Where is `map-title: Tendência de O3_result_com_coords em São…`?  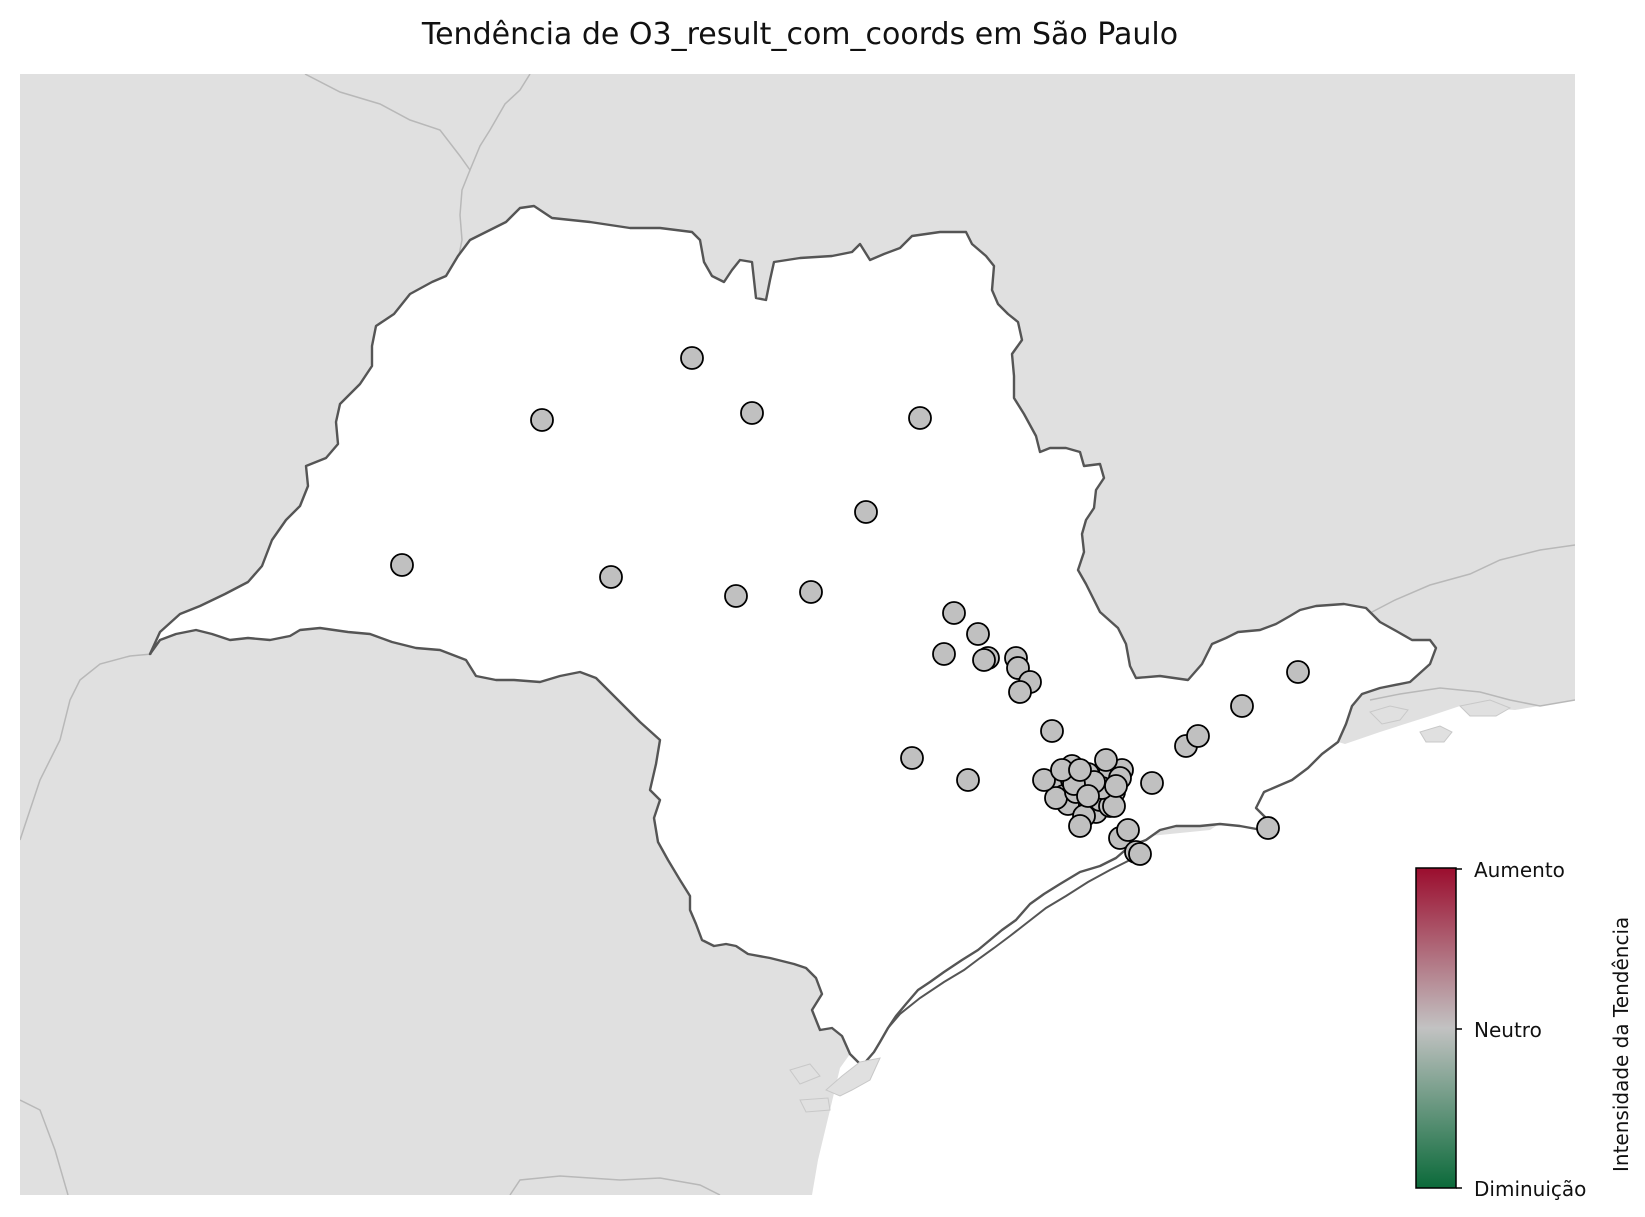 map-title: Tendência de O3_result_com_coords em São… is located at coordinates (800, 34).